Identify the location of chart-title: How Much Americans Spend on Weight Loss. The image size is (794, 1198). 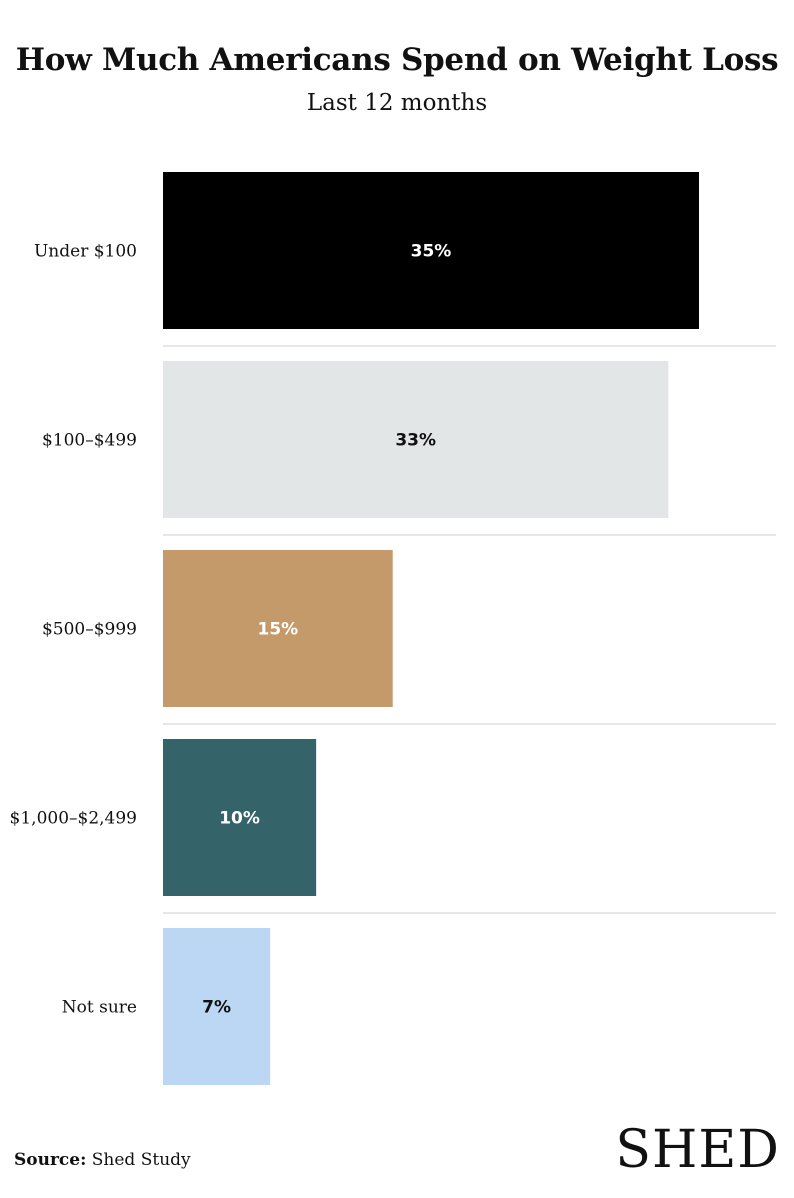
(397, 60).